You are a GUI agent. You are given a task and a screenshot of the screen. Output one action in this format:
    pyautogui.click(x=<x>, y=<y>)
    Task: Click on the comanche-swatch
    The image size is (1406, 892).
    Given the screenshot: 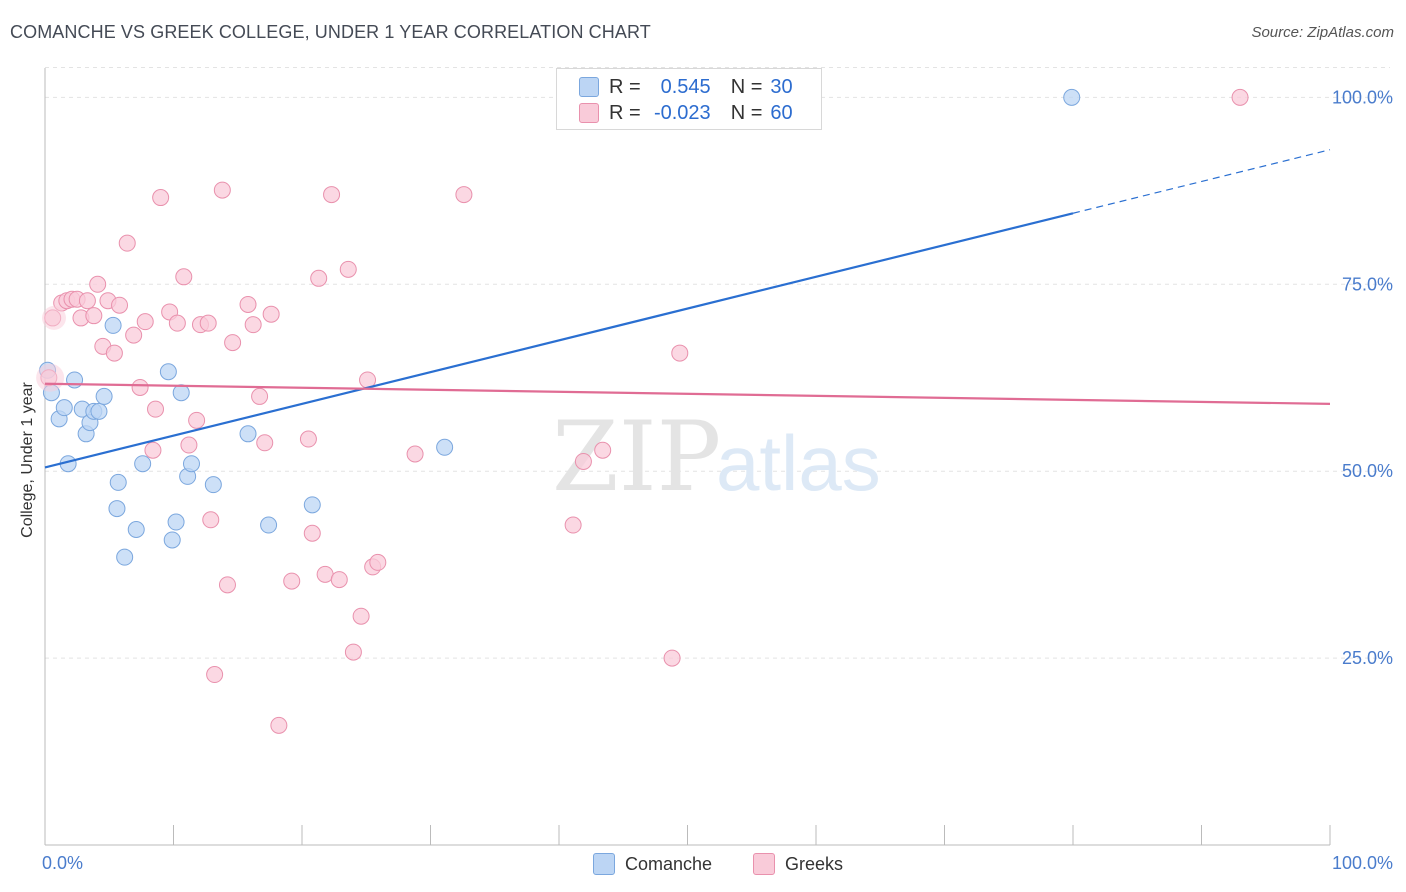 What is the action you would take?
    pyautogui.click(x=589, y=87)
    